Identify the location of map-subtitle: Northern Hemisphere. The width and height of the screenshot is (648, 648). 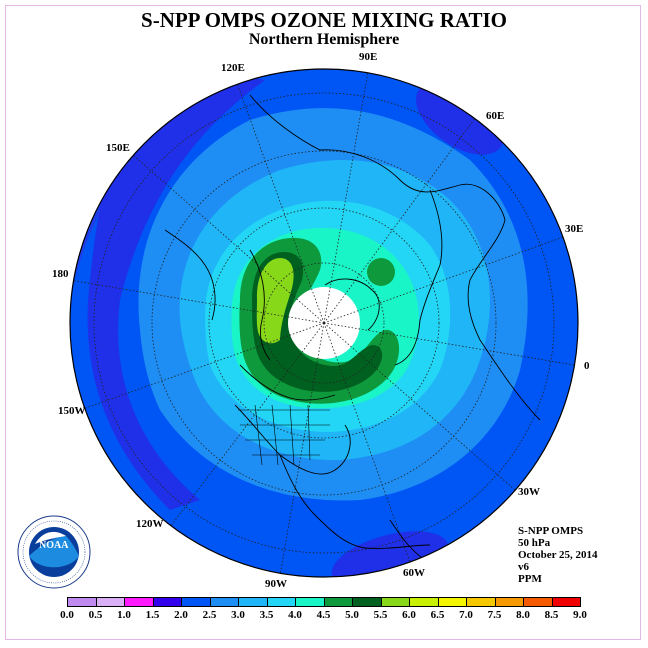
(324, 39).